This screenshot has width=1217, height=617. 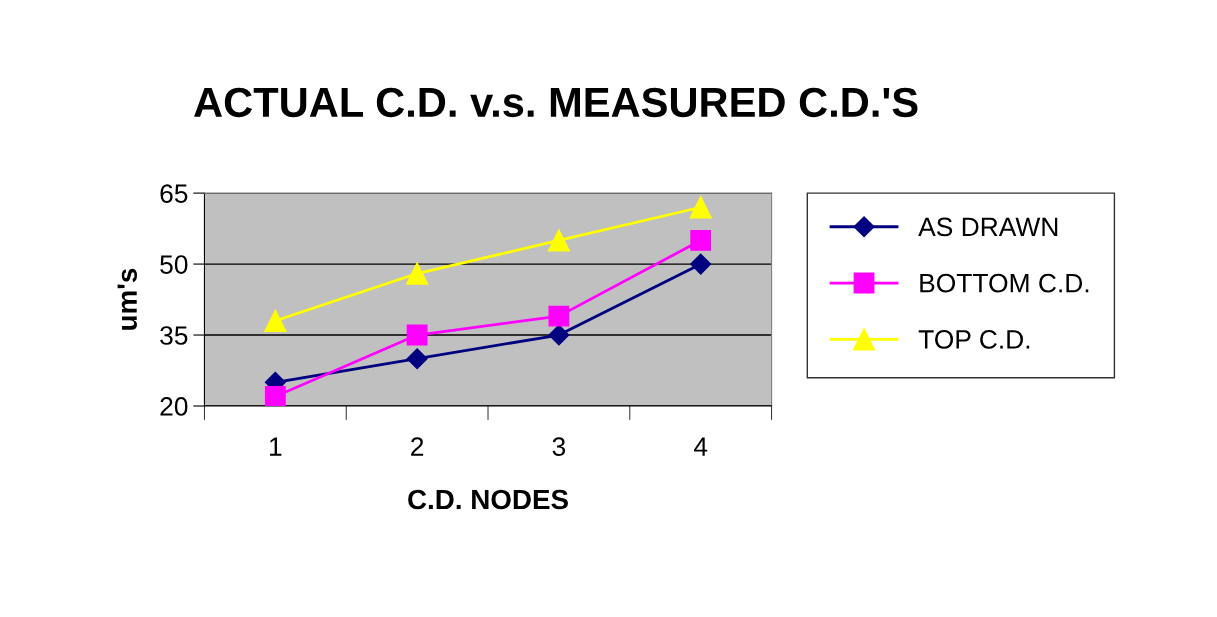 What do you see at coordinates (559, 446) in the screenshot?
I see `x-tick-label: 3` at bounding box center [559, 446].